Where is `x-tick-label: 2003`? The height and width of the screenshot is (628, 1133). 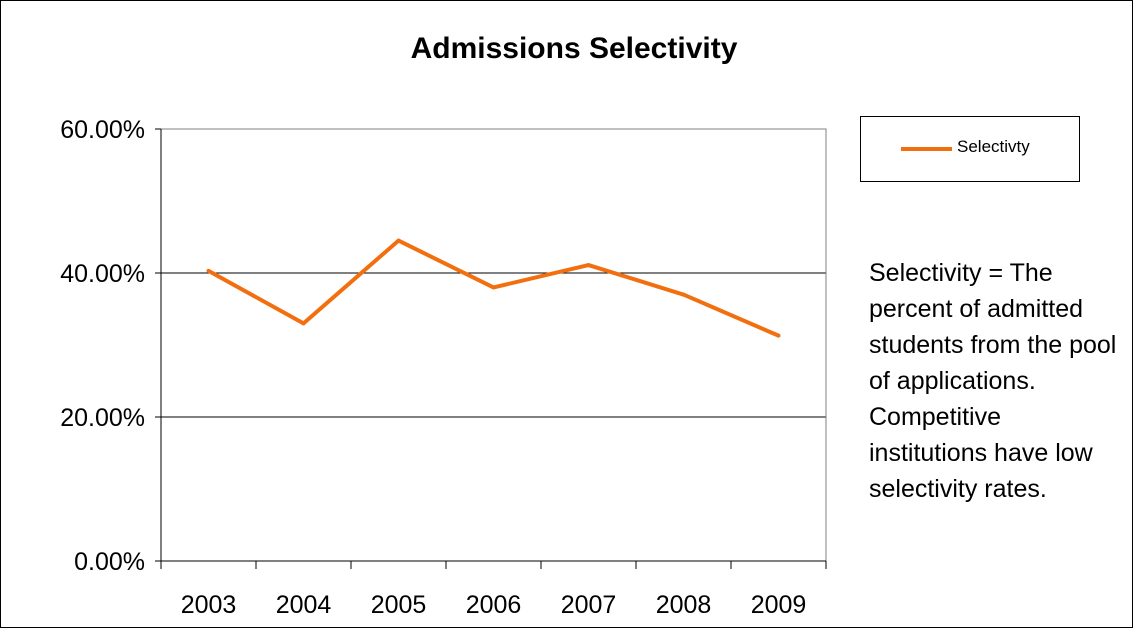 x-tick-label: 2003 is located at coordinates (209, 605).